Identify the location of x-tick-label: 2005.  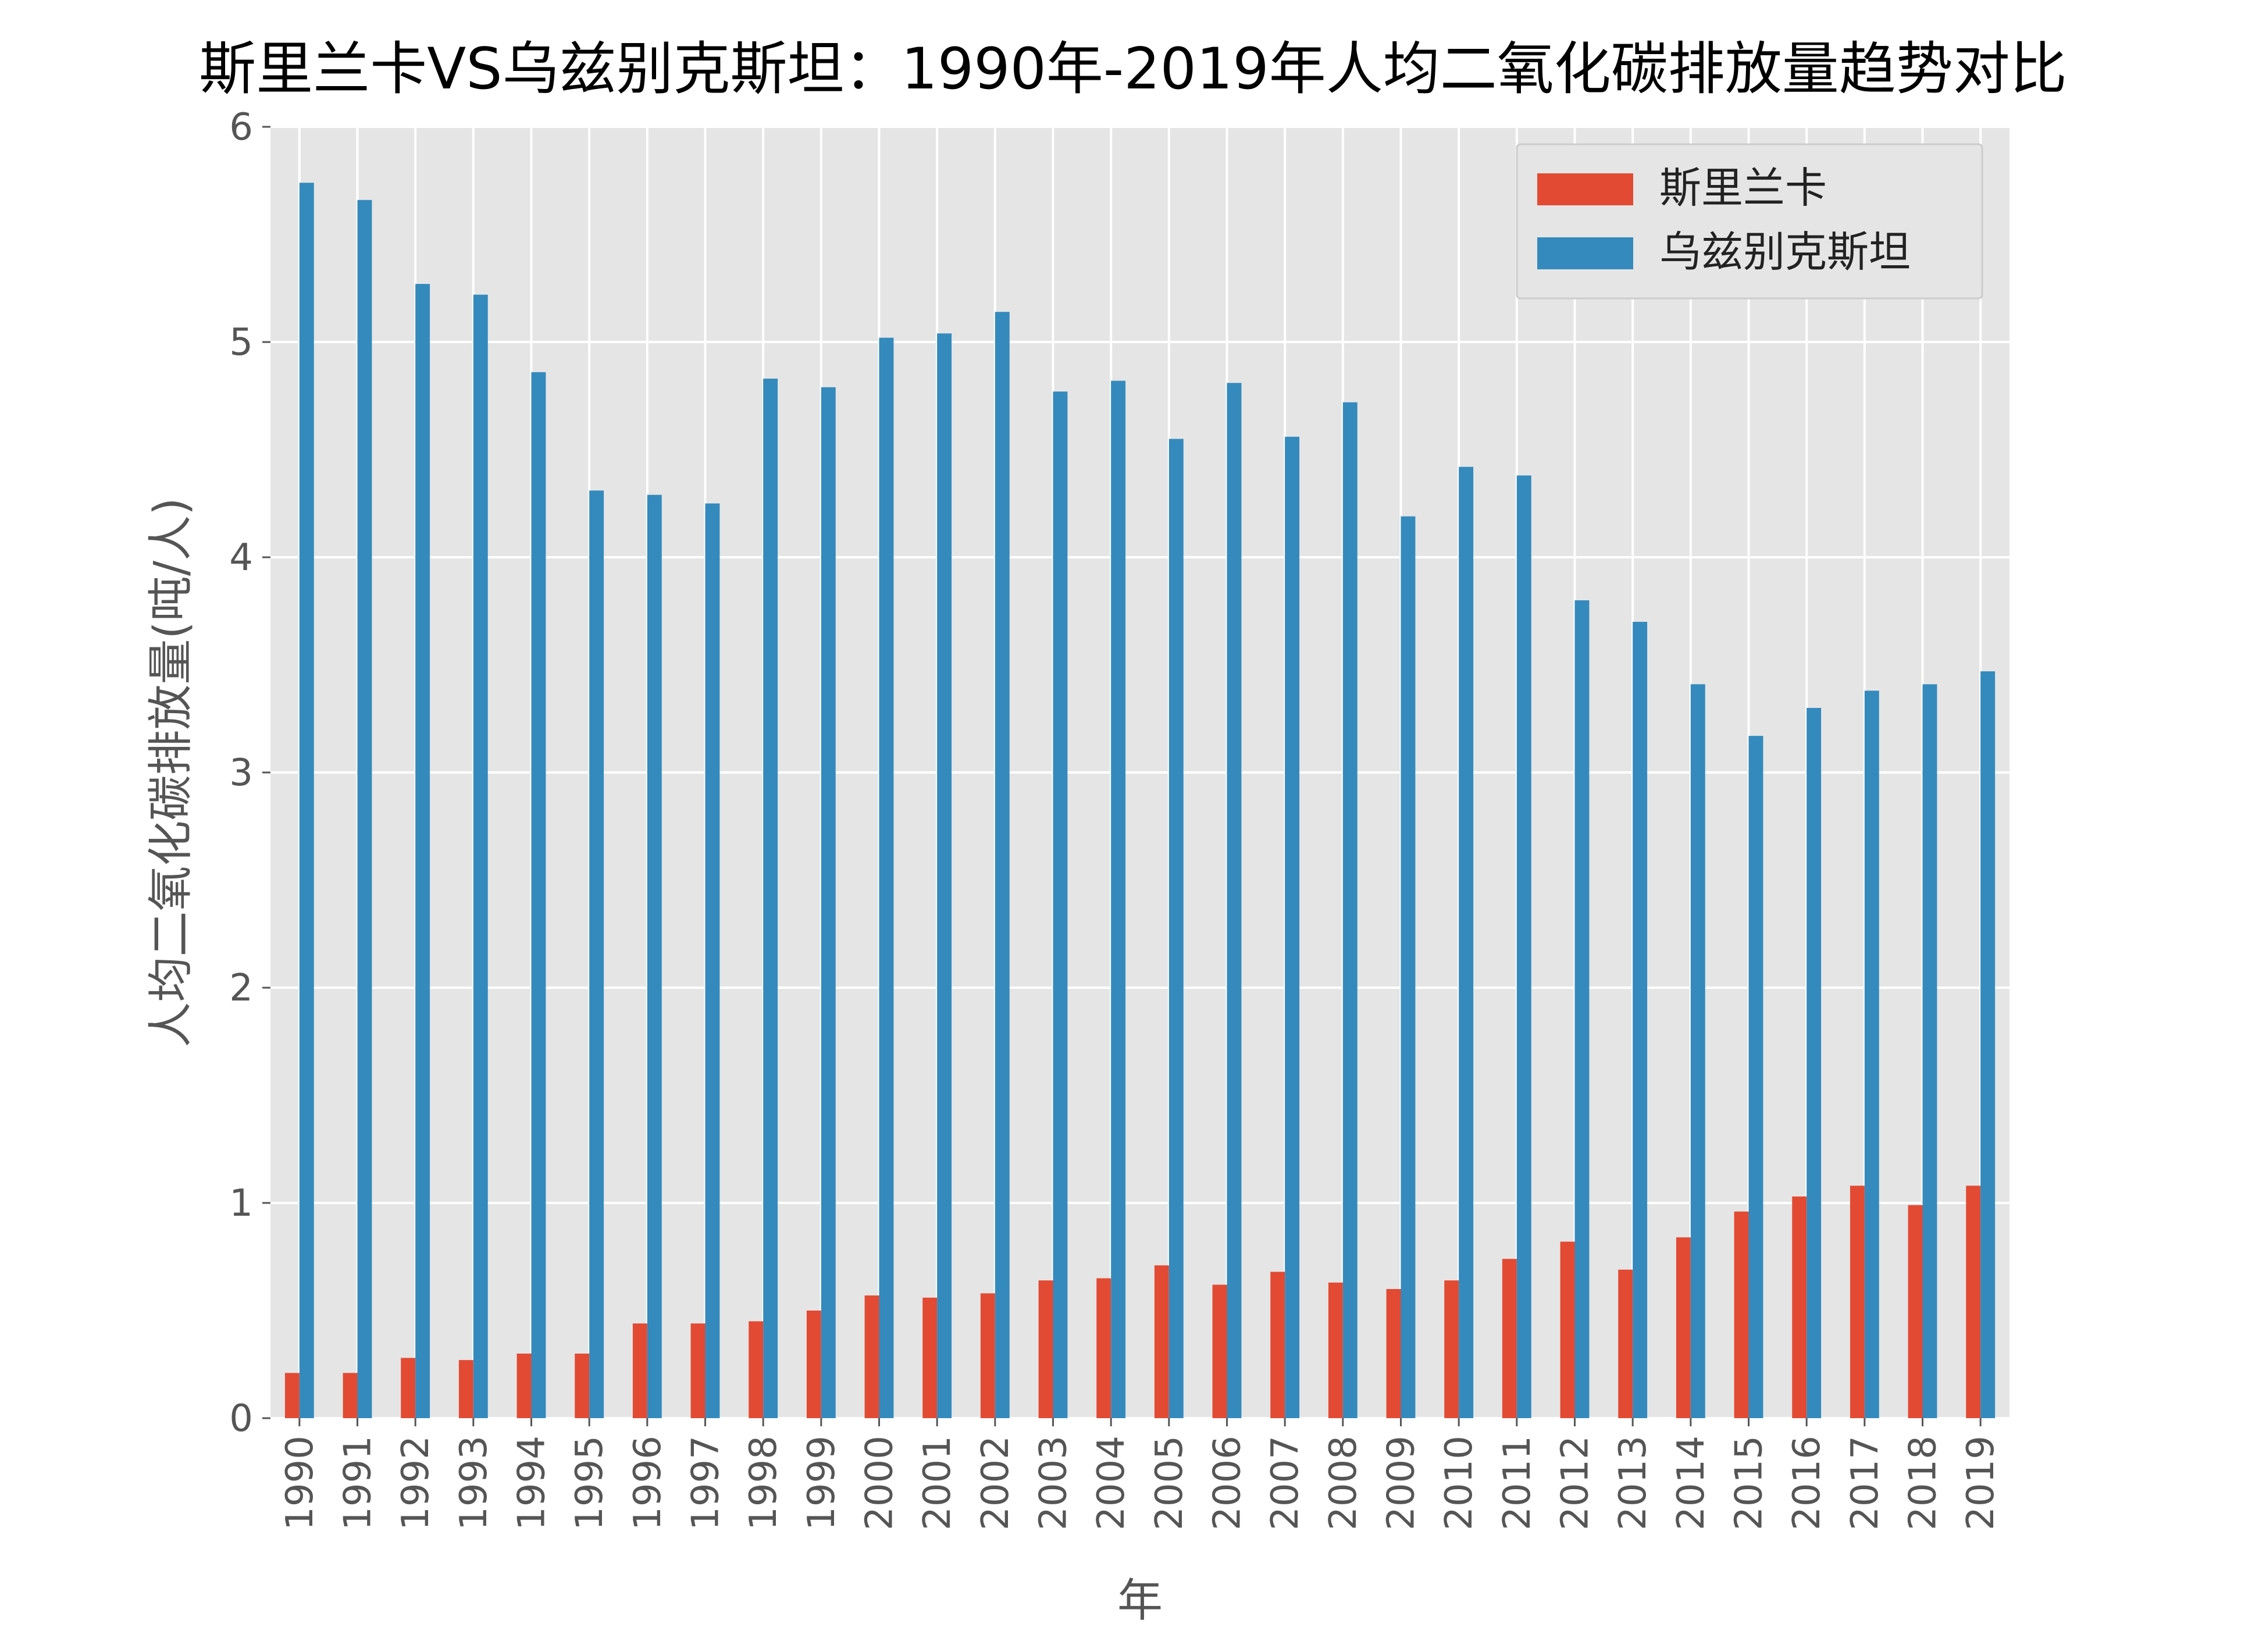
(1169, 1483).